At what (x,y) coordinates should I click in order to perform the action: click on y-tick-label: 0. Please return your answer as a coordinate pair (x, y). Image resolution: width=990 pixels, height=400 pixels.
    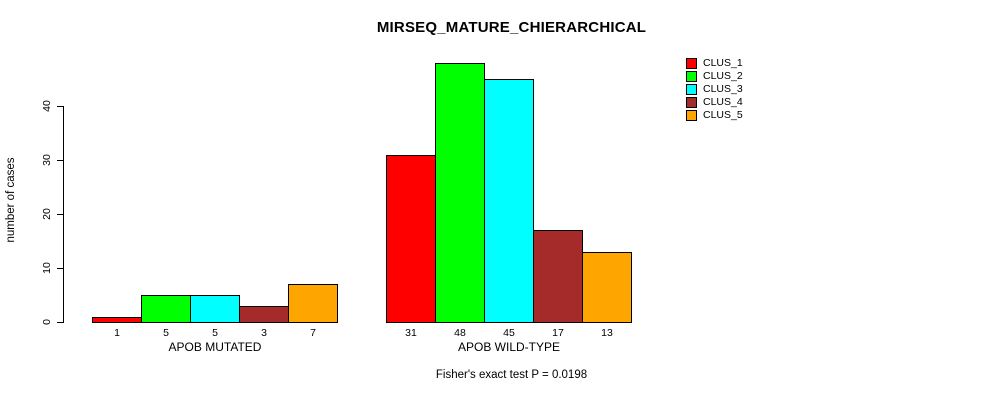
    Looking at the image, I should click on (47, 322).